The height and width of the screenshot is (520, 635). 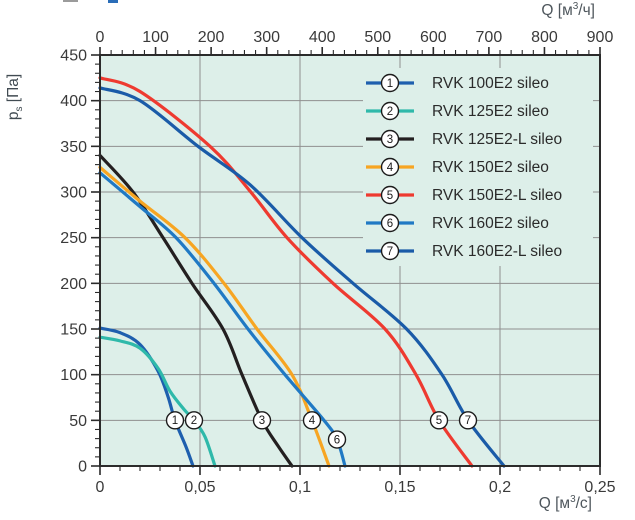 I want to click on curve-marker-number: 5, so click(x=439, y=421).